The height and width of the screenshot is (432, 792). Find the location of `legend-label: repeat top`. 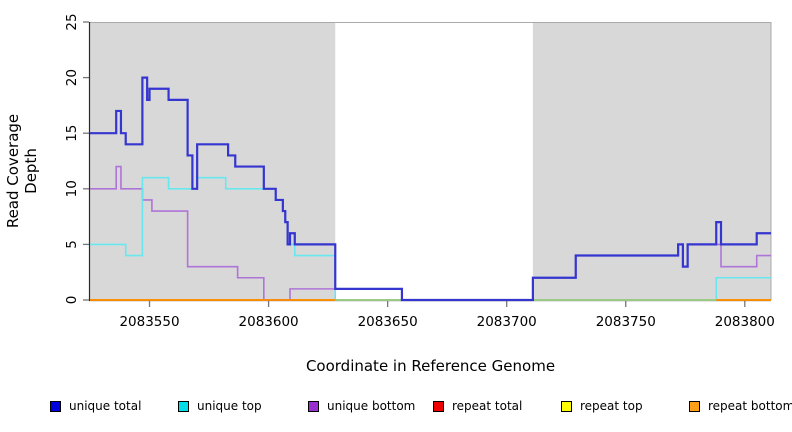

legend-label: repeat top is located at coordinates (611, 406).